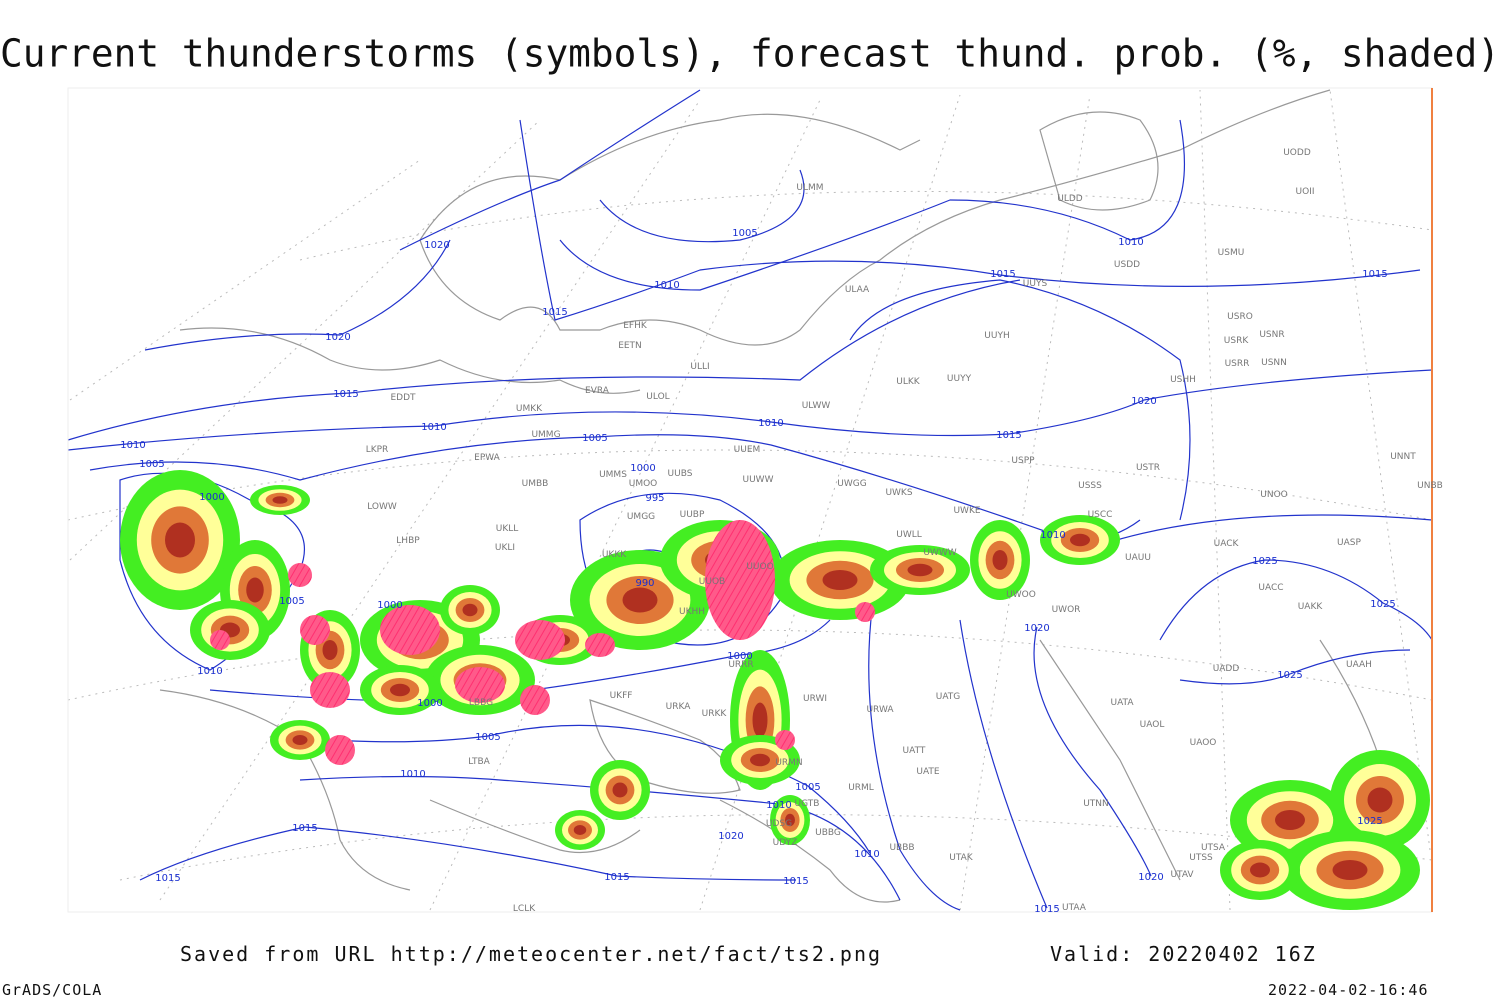  What do you see at coordinates (377, 450) in the screenshot?
I see `station-label: LKPR` at bounding box center [377, 450].